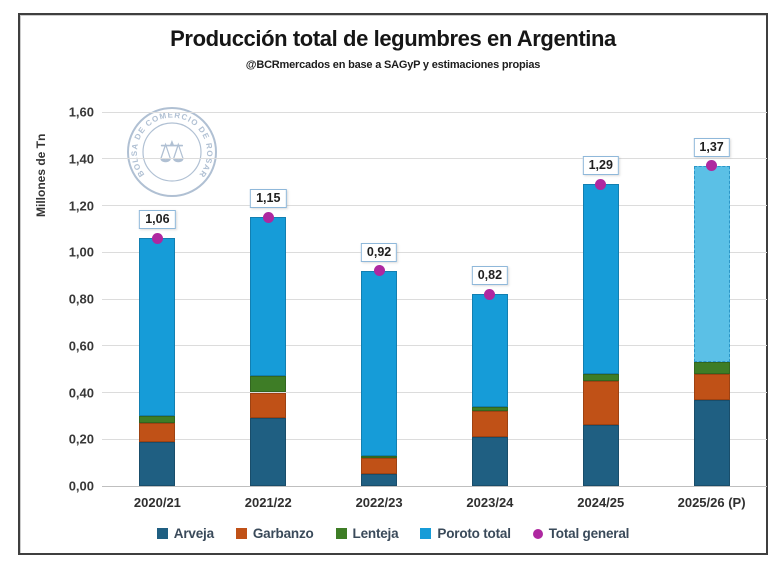 This screenshot has width=780, height=568. I want to click on y-tick-label: 0,40, so click(81, 392).